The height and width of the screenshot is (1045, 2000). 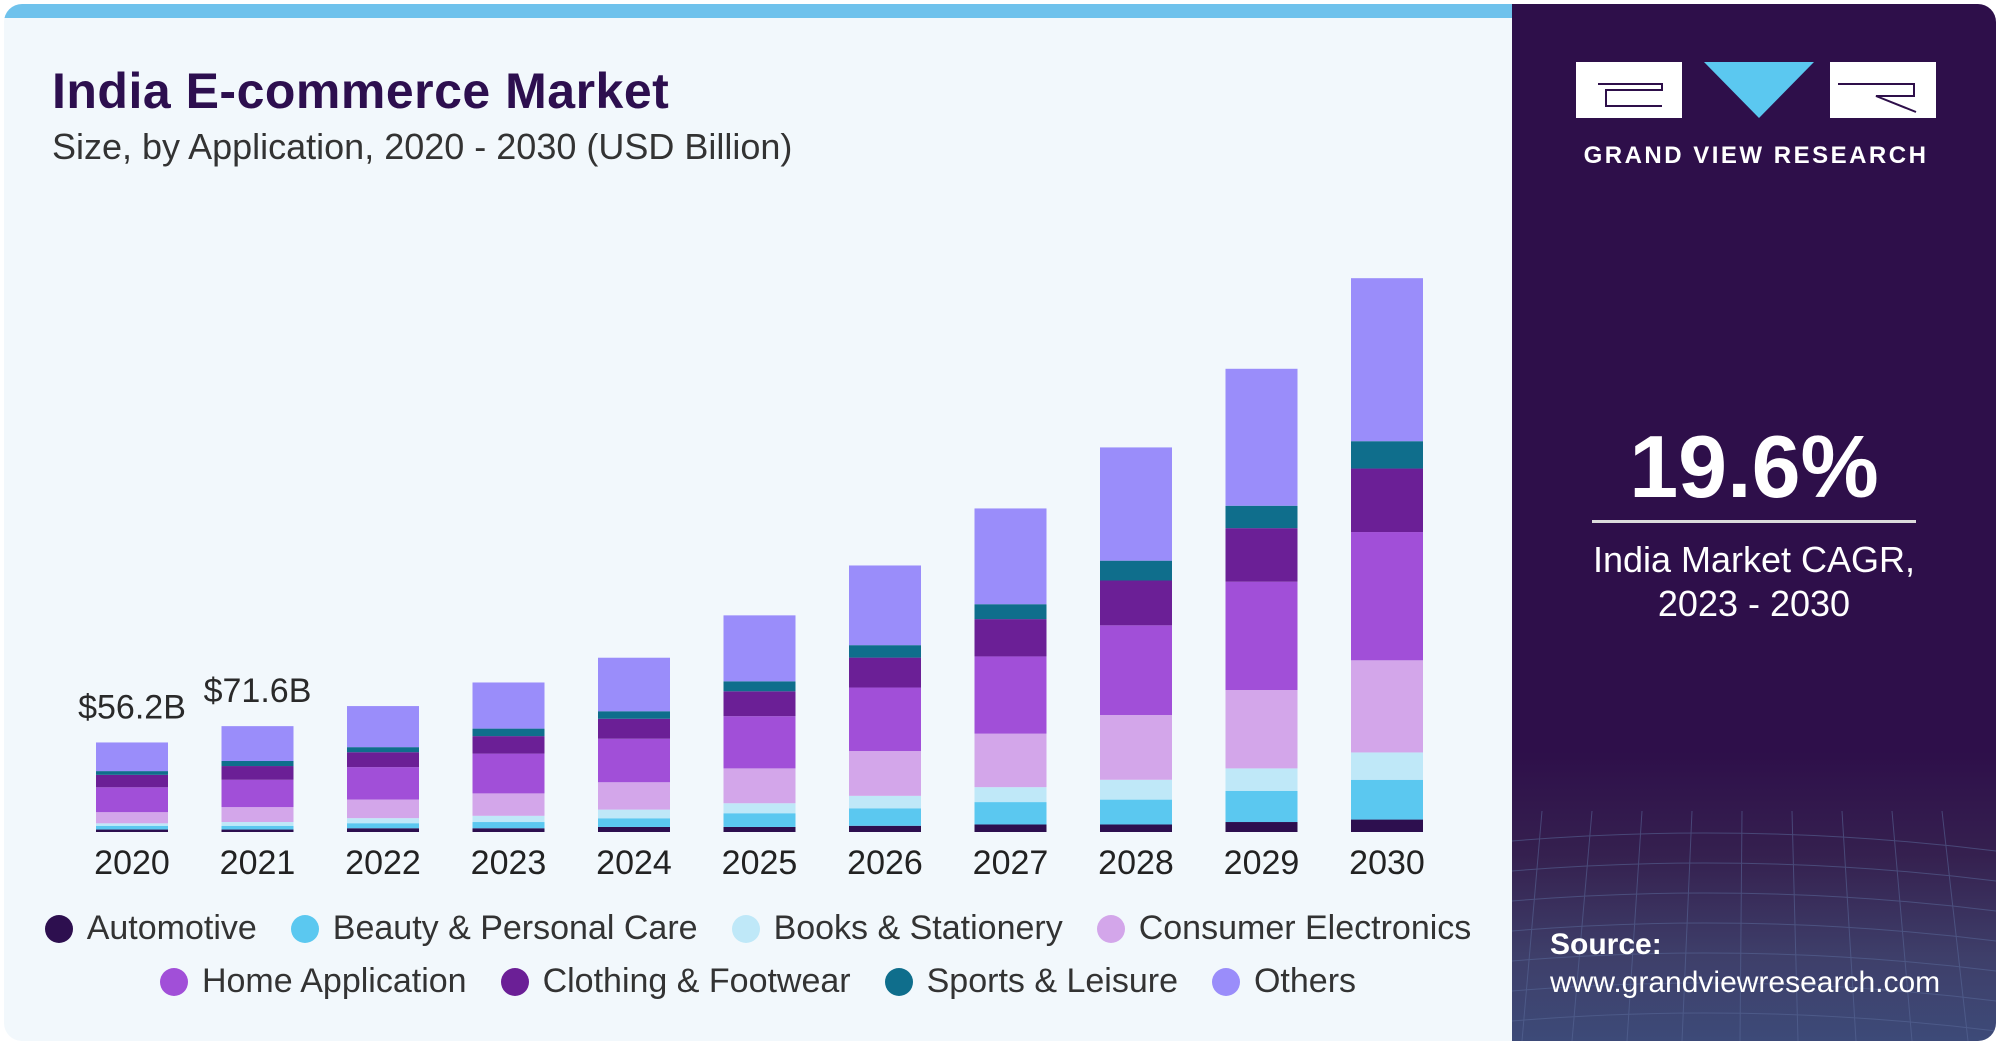 What do you see at coordinates (1756, 90) in the screenshot?
I see `logo-mark-icon` at bounding box center [1756, 90].